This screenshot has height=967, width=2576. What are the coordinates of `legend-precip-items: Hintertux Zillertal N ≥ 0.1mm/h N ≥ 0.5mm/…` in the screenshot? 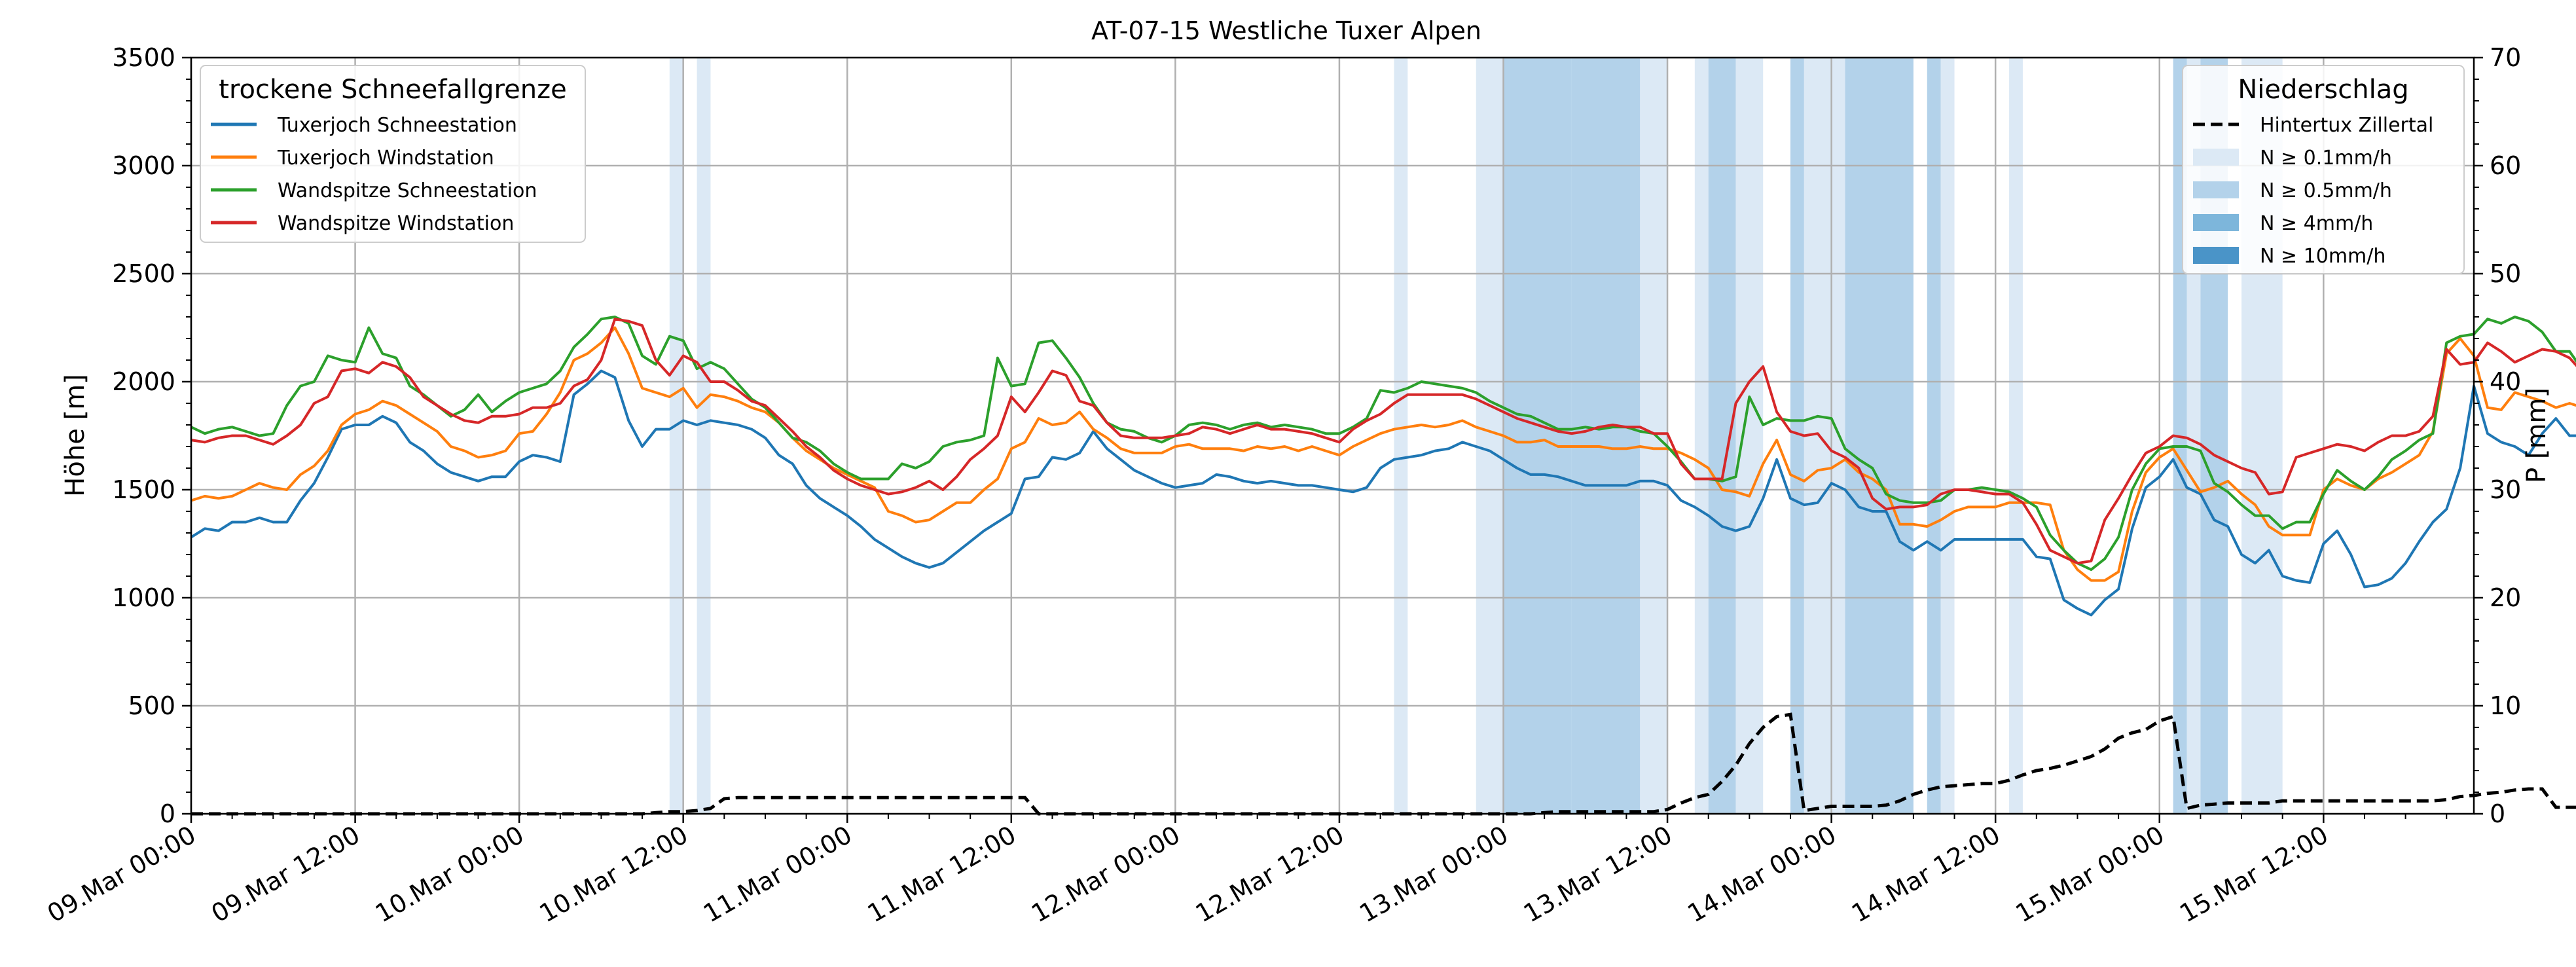 It's located at (2313, 191).